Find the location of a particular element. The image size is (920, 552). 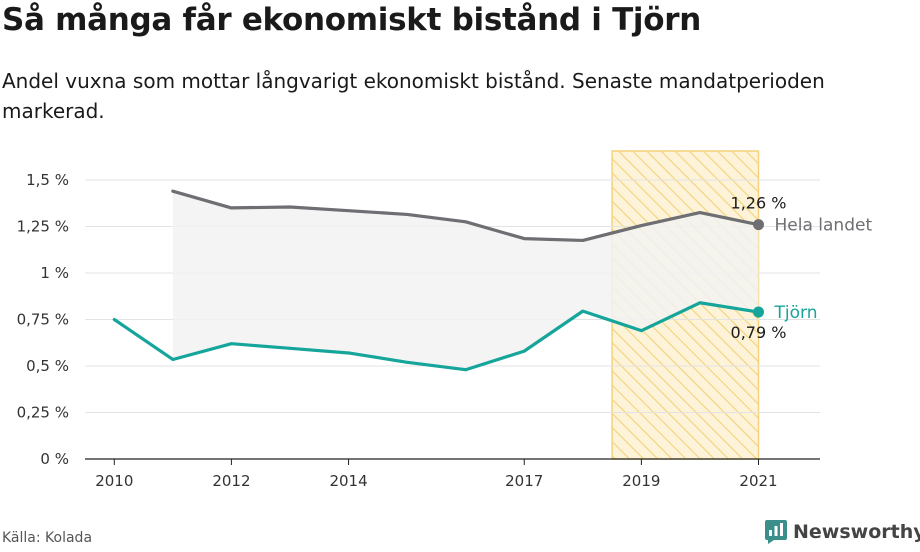

brand-logo: Newsworthy is located at coordinates (842, 532).